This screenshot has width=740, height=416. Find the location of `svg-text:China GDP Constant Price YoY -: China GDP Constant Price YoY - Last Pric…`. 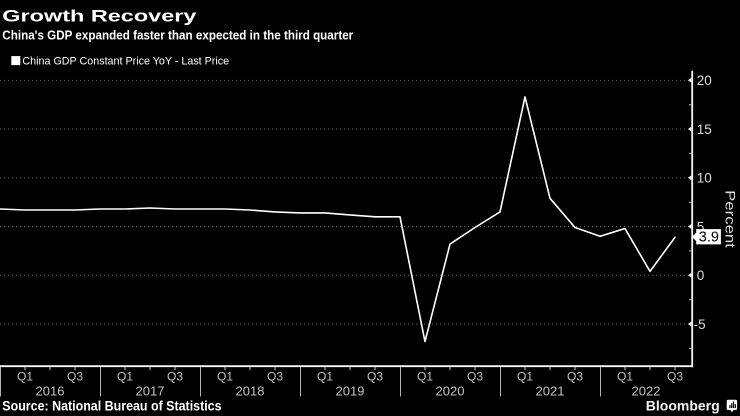

svg-text:China GDP Constant Price YoY -: China GDP Constant Price YoY - Last Pric… is located at coordinates (125, 62).